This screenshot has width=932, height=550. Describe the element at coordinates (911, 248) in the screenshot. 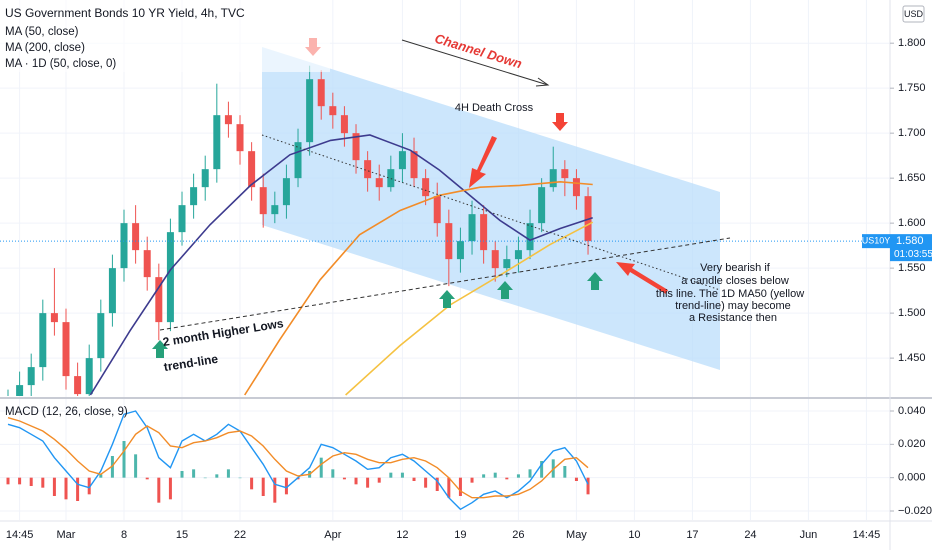

I see `last-price-badge` at that location.